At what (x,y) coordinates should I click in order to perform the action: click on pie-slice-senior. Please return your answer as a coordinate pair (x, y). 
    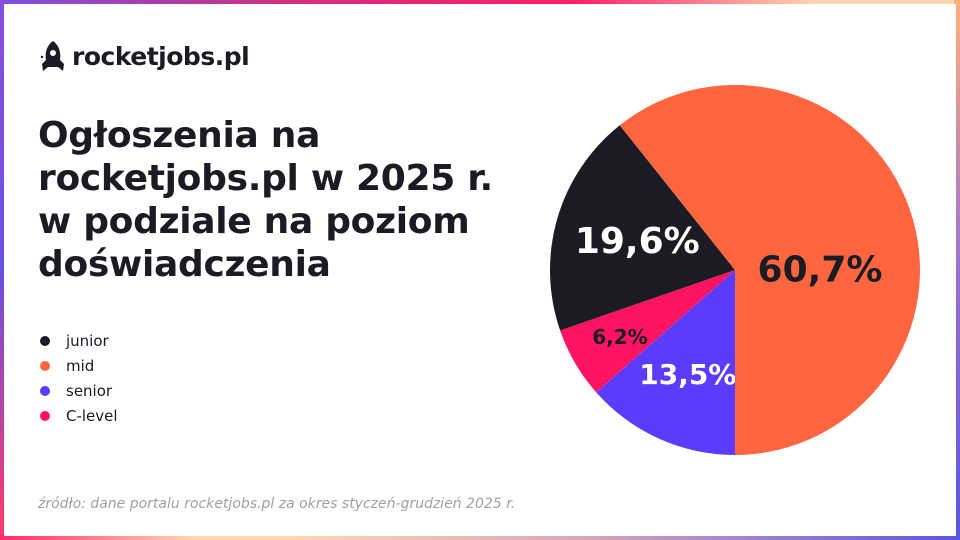
    Looking at the image, I should click on (665, 363).